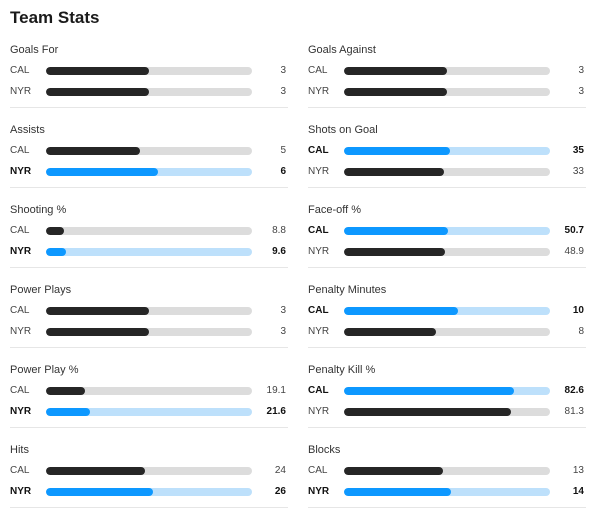 The width and height of the screenshot is (599, 520). What do you see at coordinates (447, 240) in the screenshot?
I see `stat-block: Face-off % CAL 50.7 NYR 48.9` at bounding box center [447, 240].